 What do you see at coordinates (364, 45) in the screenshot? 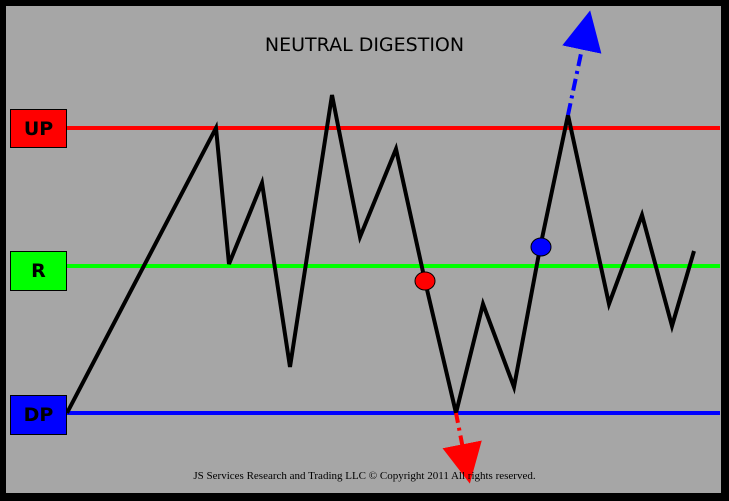
I see `diagram-title: NEUTRAL DIGESTION` at bounding box center [364, 45].